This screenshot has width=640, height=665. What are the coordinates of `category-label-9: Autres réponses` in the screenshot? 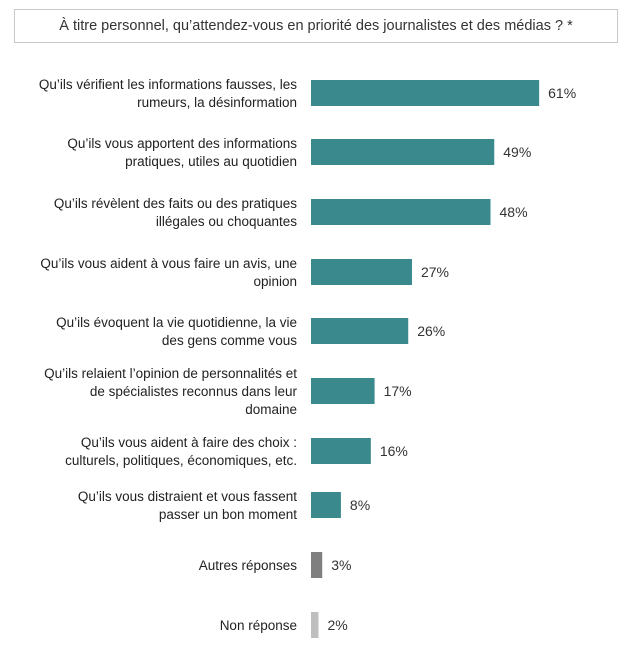 It's located at (248, 565).